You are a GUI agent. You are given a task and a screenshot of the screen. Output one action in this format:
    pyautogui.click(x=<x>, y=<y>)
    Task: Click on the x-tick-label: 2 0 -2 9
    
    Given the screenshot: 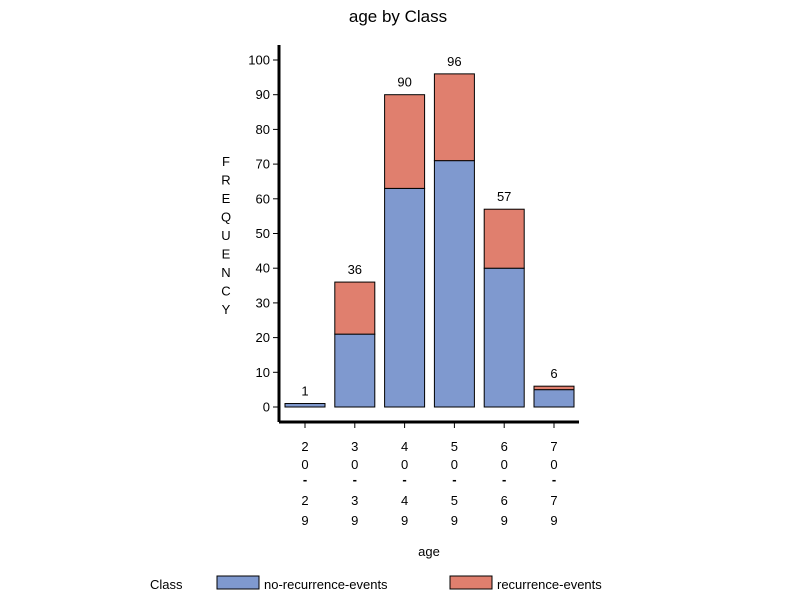 What is the action you would take?
    pyautogui.click(x=304, y=483)
    